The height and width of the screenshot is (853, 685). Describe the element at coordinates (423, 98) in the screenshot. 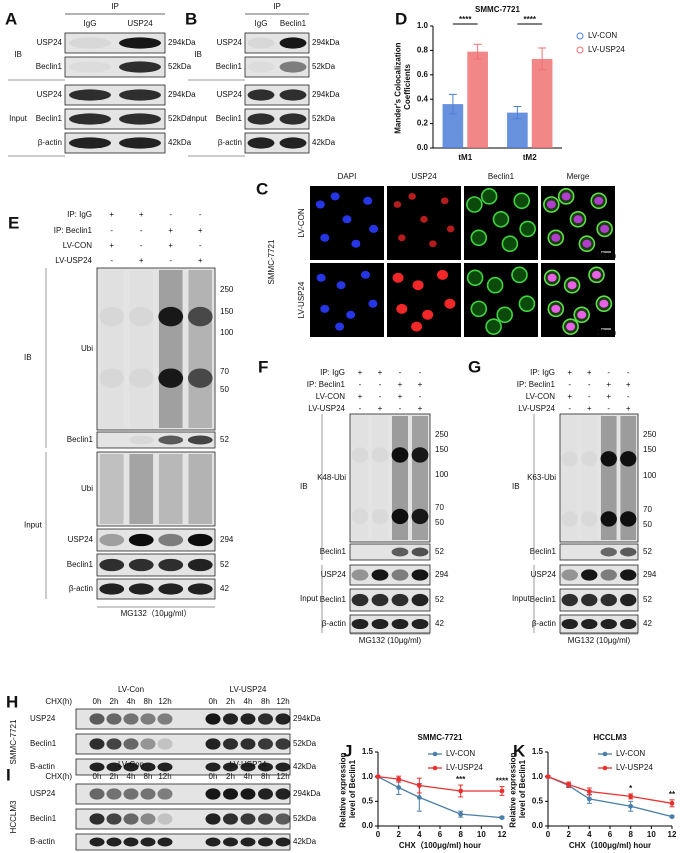

I see `y-tick-label: 0.4` at that location.